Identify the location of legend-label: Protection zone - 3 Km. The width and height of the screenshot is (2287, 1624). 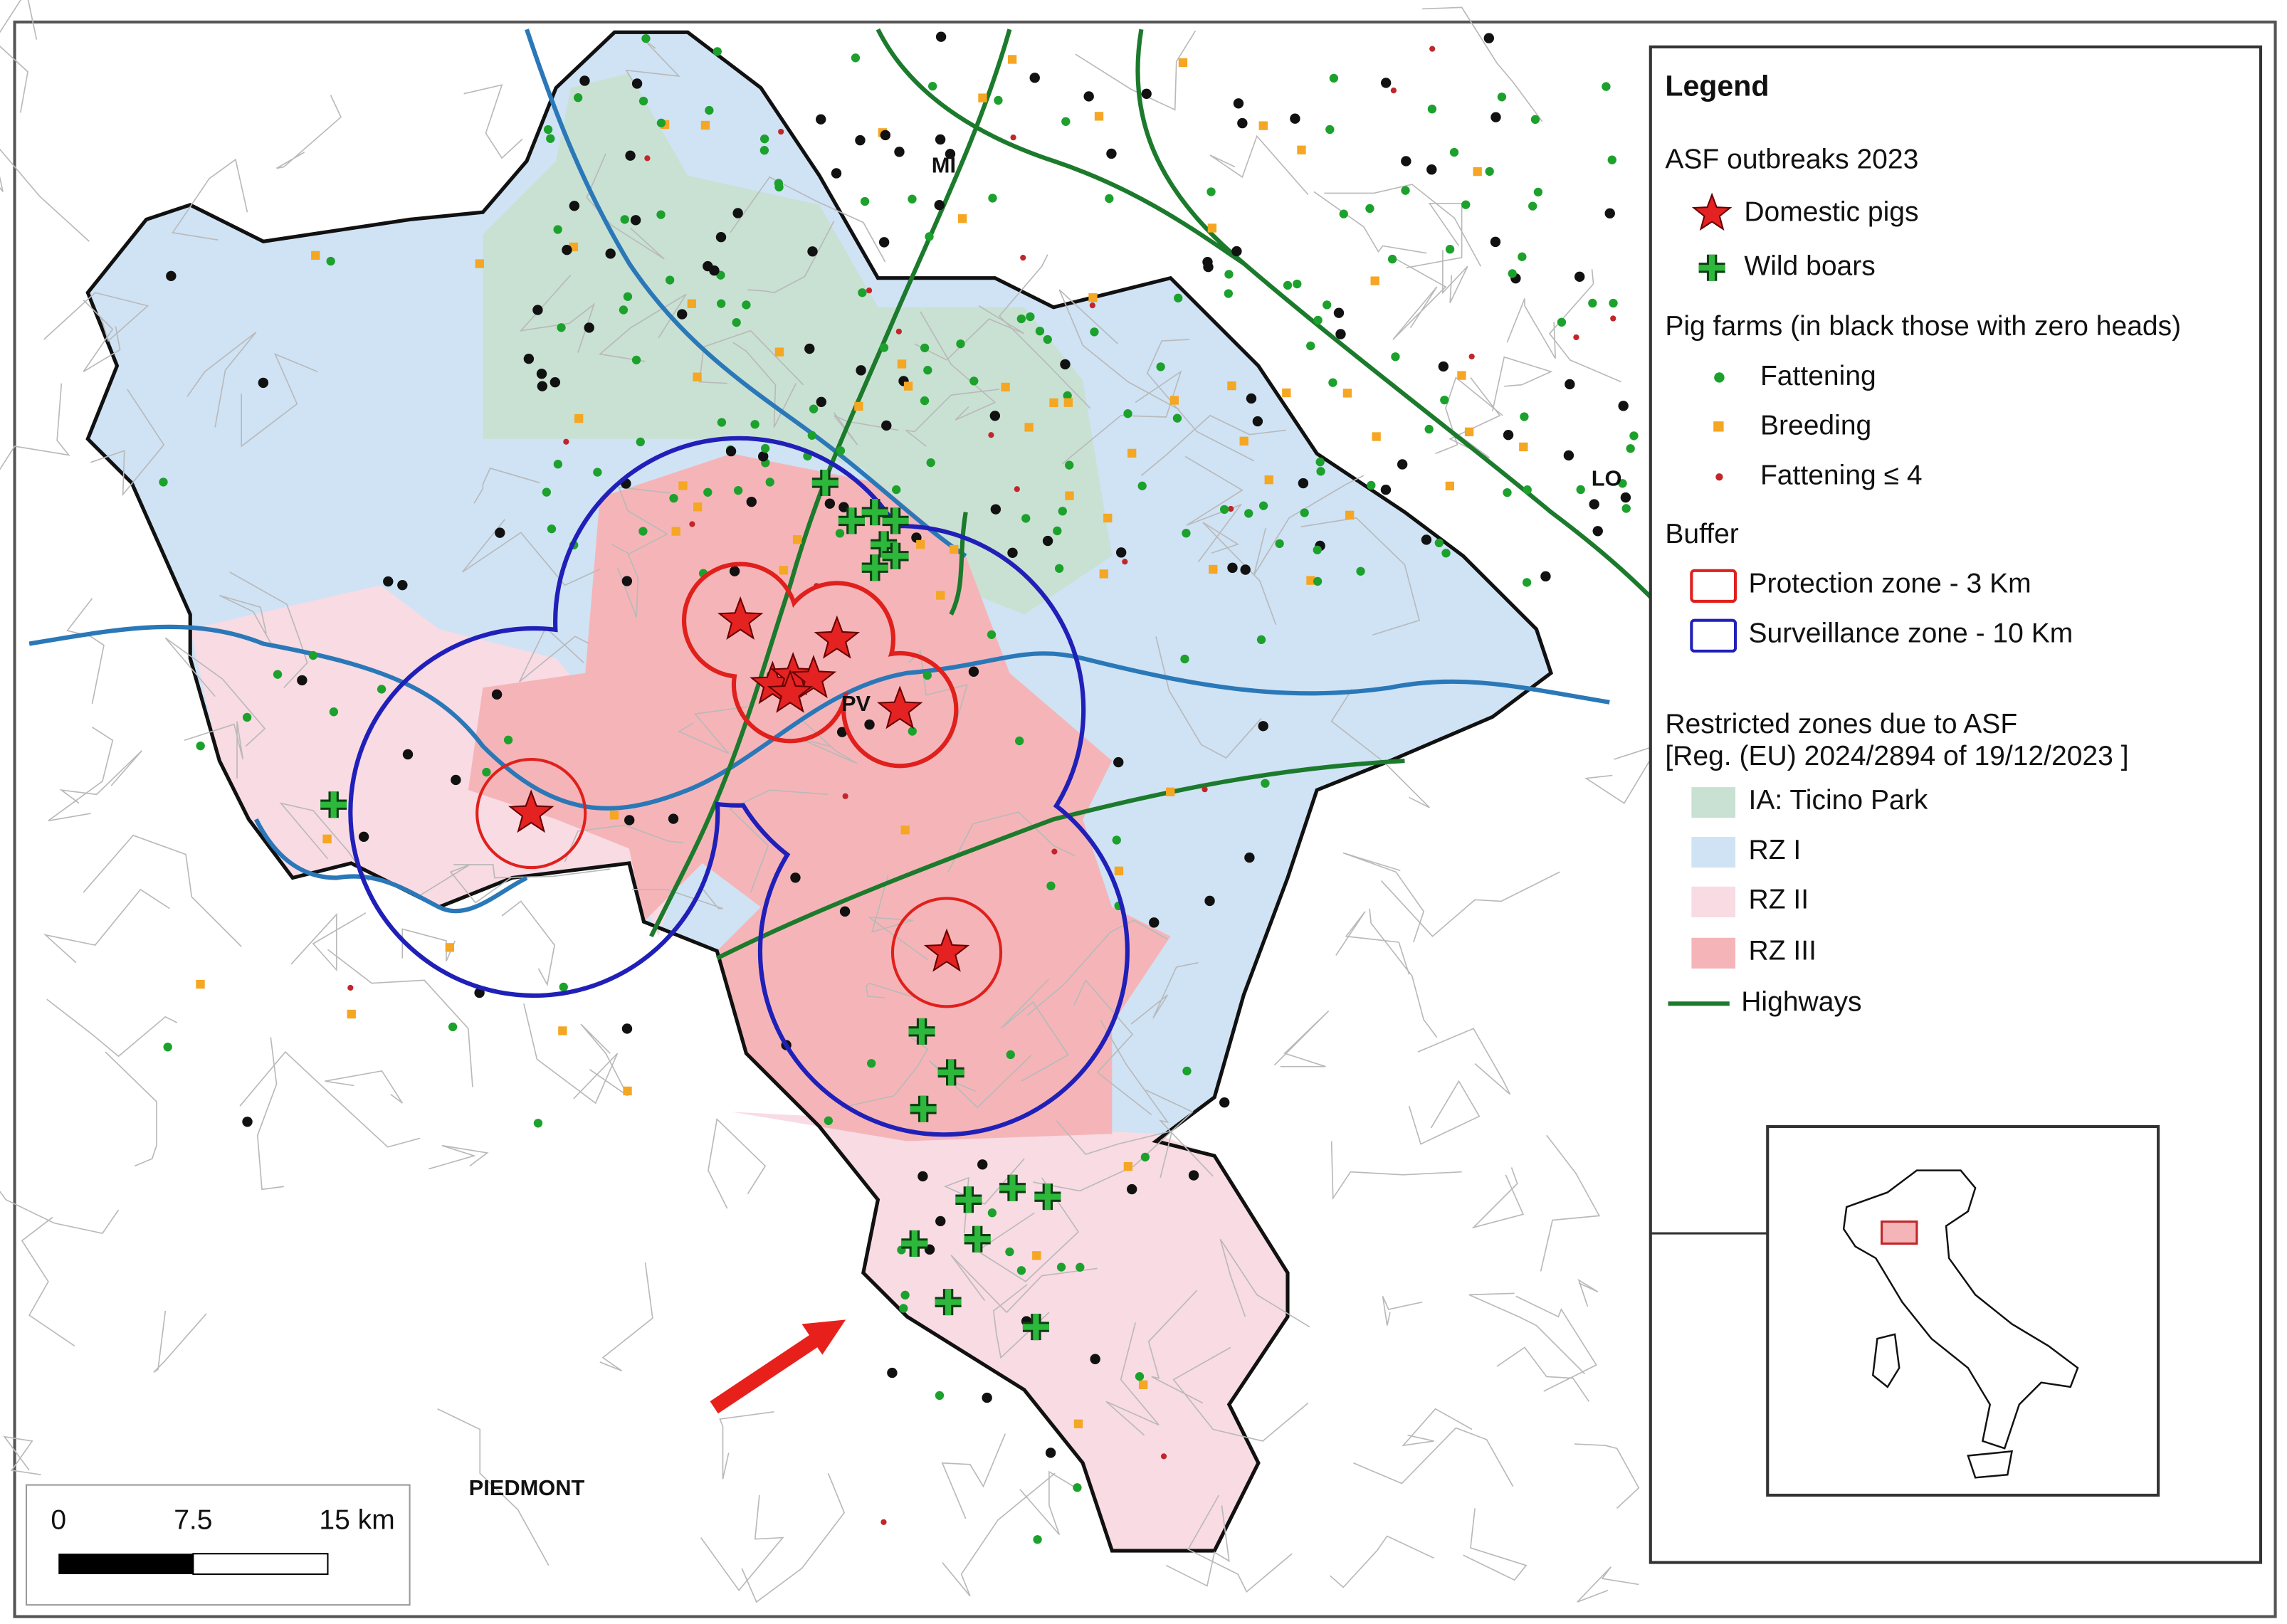
(1890, 584).